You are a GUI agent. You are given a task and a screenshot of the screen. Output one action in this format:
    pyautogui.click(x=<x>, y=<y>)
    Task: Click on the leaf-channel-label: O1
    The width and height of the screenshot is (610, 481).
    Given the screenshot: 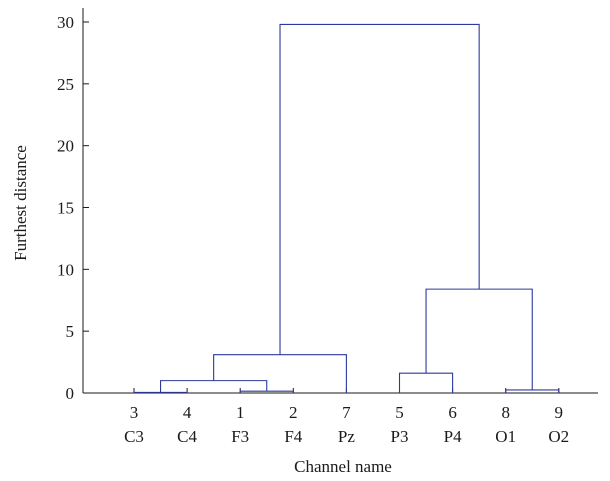 What is the action you would take?
    pyautogui.click(x=505, y=436)
    